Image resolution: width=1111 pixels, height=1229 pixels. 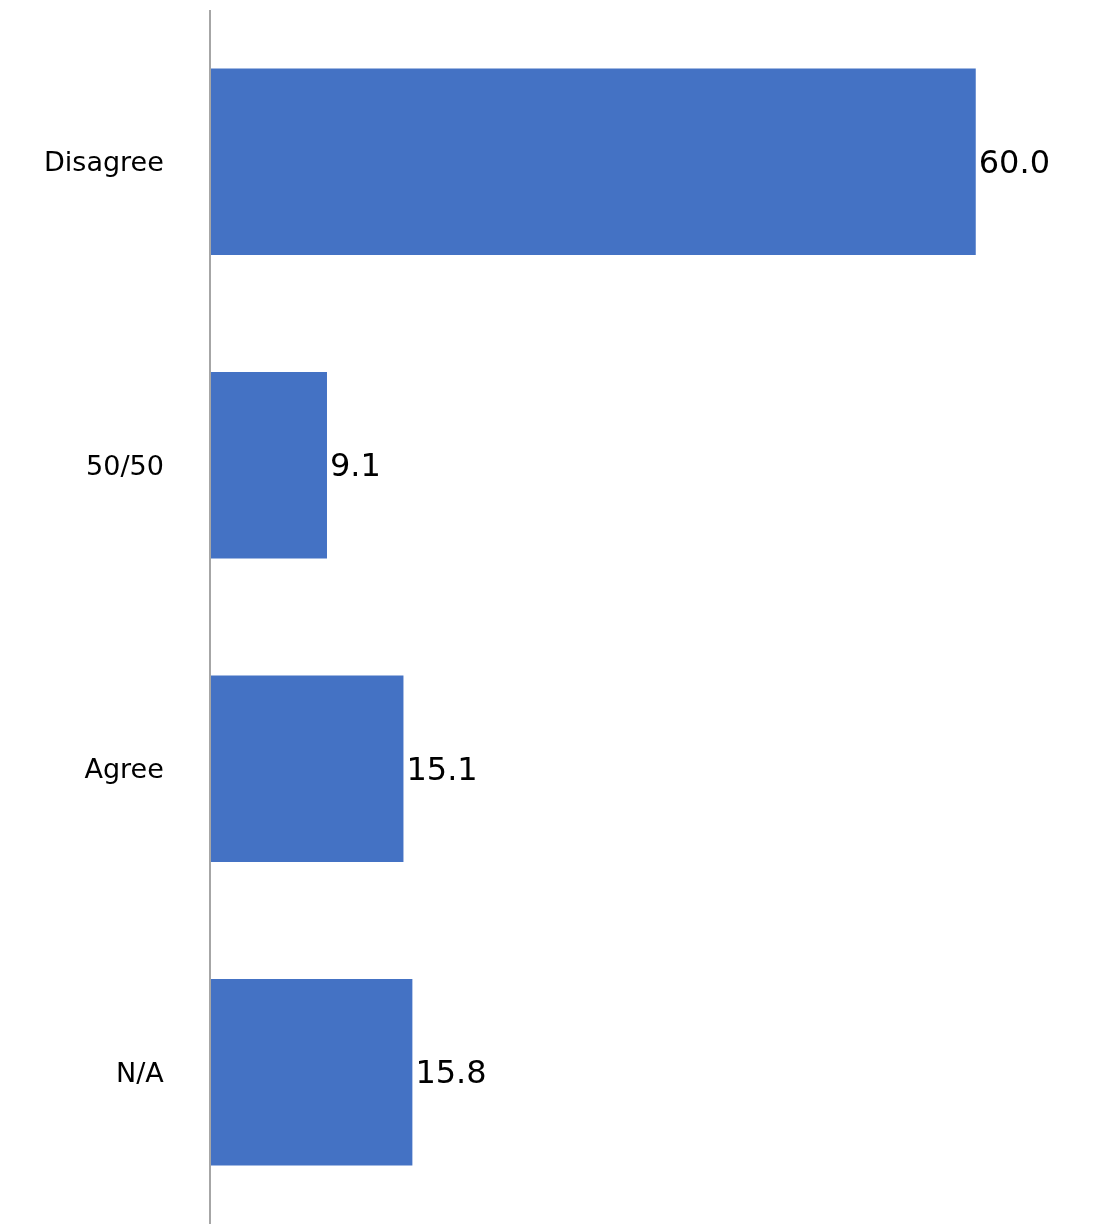 What do you see at coordinates (355, 465) in the screenshot?
I see `data-label: 9.1` at bounding box center [355, 465].